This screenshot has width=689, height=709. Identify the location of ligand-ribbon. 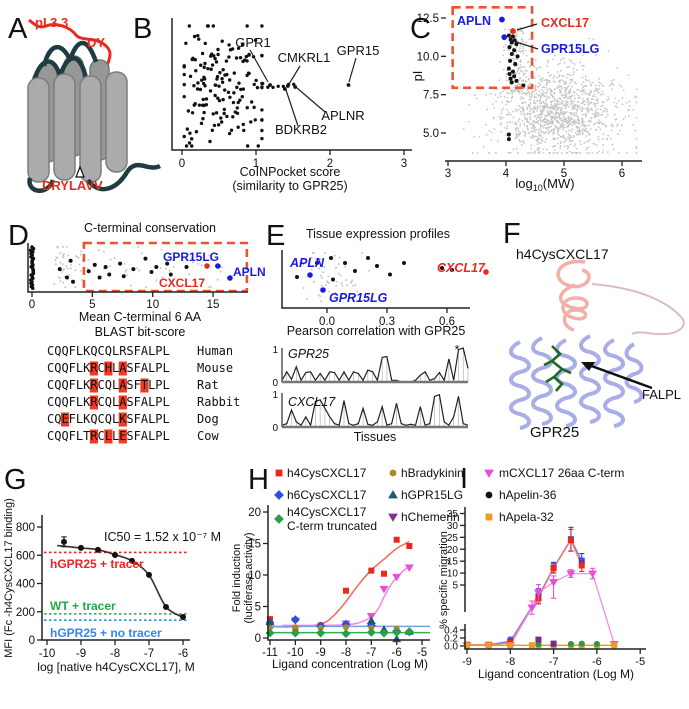
(573, 295).